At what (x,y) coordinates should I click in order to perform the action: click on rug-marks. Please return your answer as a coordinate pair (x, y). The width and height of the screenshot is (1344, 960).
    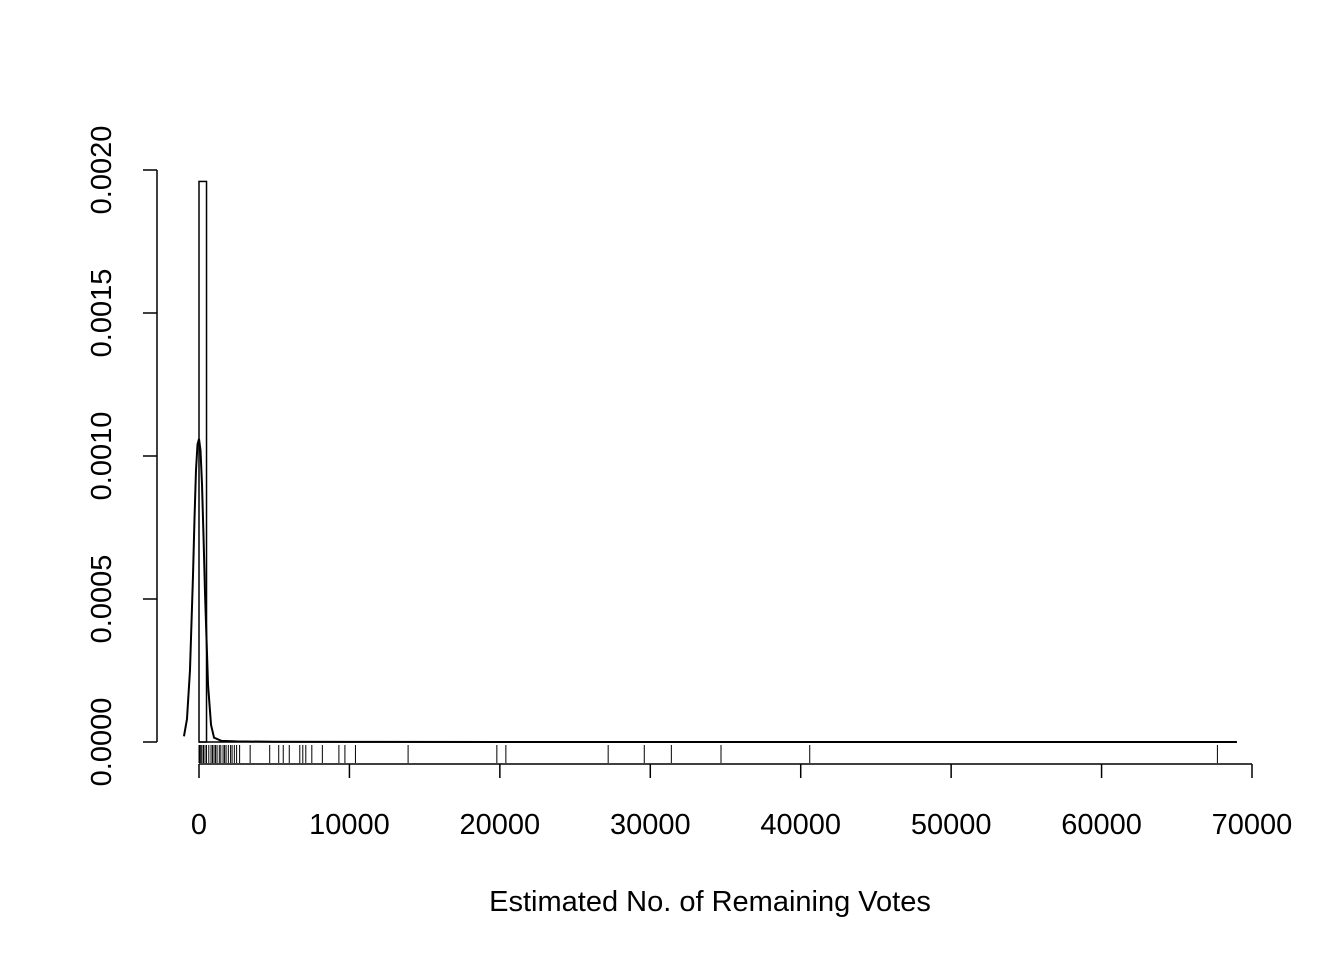
    Looking at the image, I should click on (708, 754).